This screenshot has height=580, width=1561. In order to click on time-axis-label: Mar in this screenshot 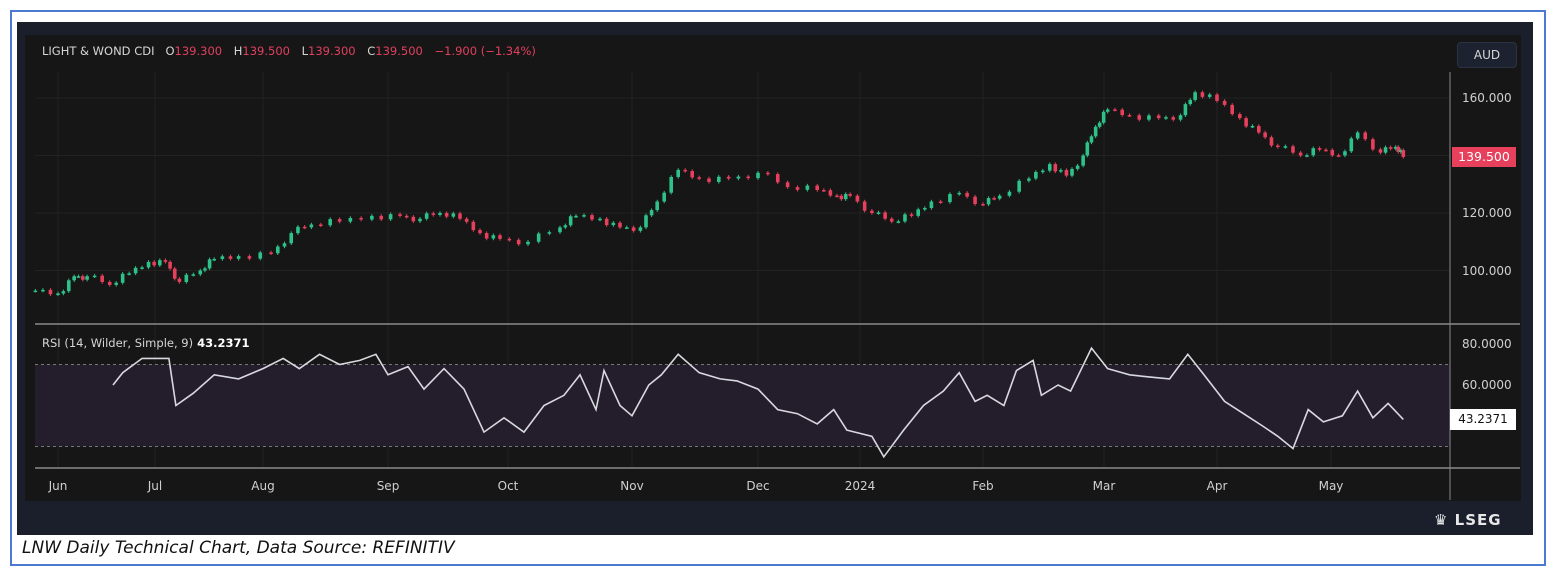, I will do `click(1104, 486)`.